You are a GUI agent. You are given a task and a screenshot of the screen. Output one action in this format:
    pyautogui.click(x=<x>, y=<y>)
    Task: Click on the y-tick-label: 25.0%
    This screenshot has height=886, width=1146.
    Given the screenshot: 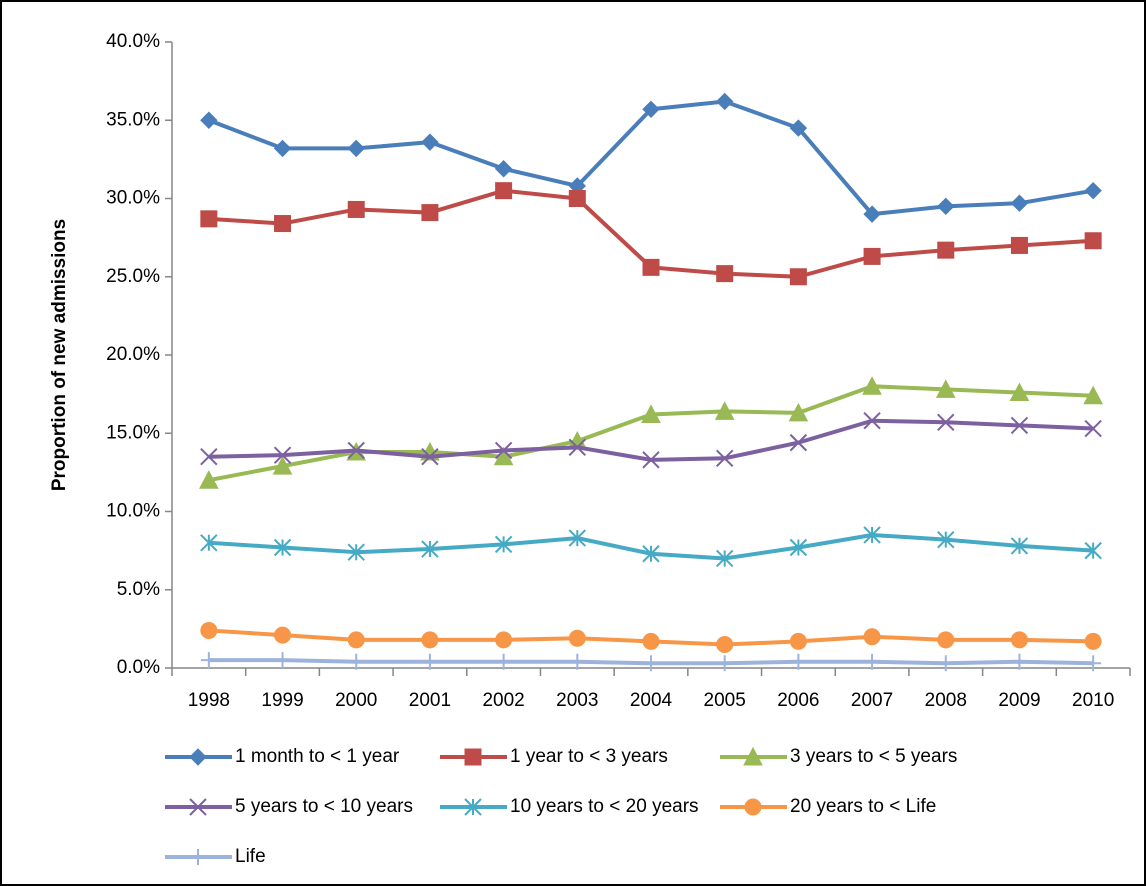 What is the action you would take?
    pyautogui.click(x=133, y=276)
    